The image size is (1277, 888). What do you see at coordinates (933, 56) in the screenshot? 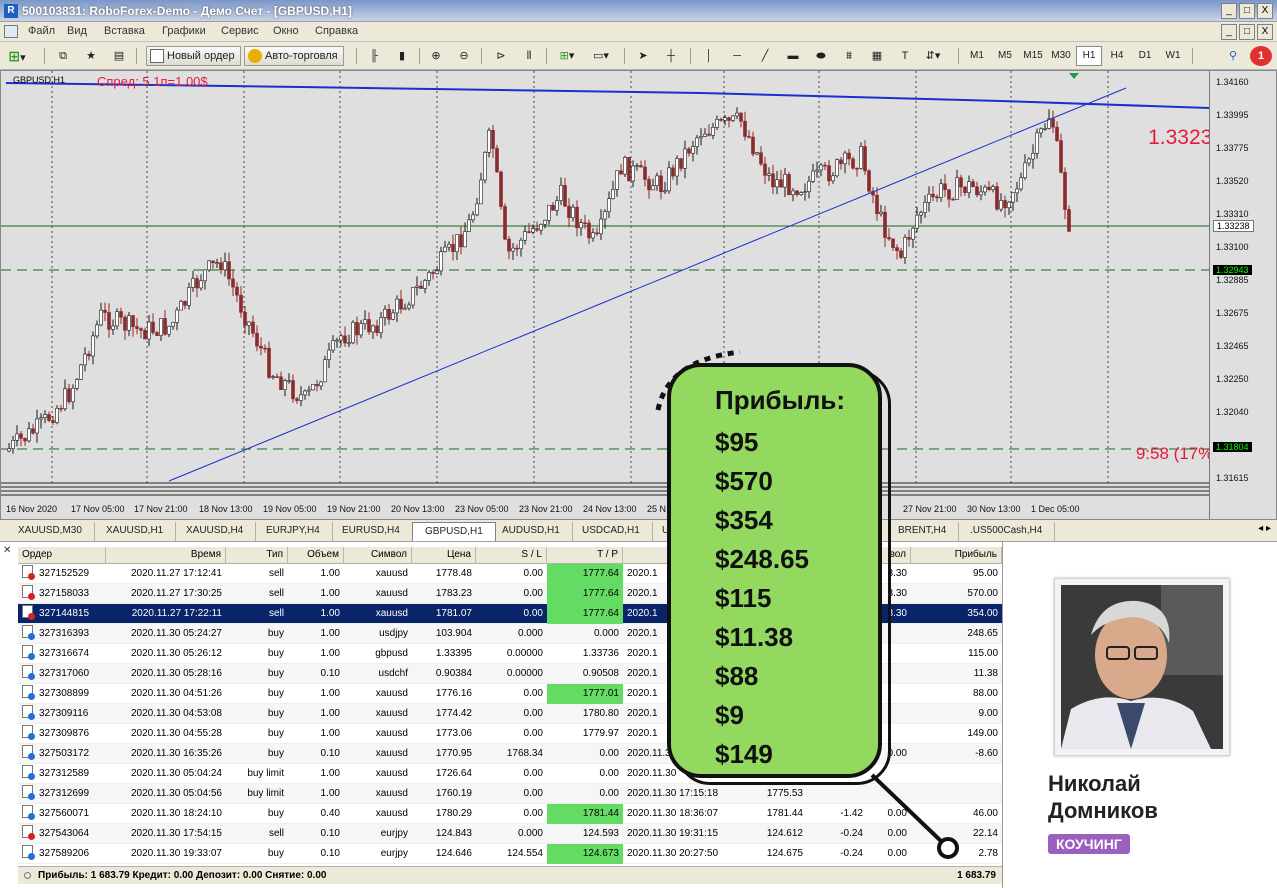
I see `arrows-icon: ⇵▾` at bounding box center [933, 56].